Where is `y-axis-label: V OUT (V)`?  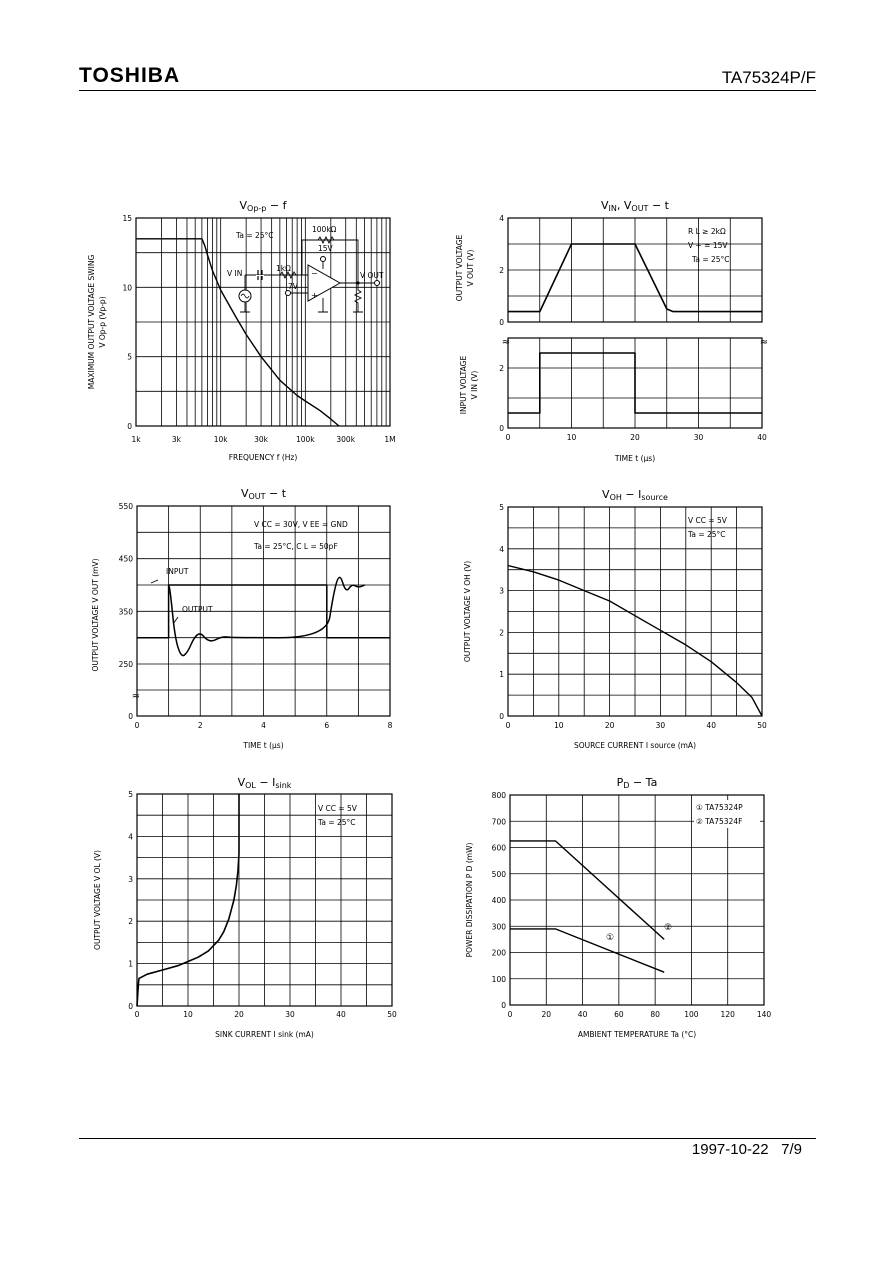 y-axis-label: V OUT (V) is located at coordinates (470, 268).